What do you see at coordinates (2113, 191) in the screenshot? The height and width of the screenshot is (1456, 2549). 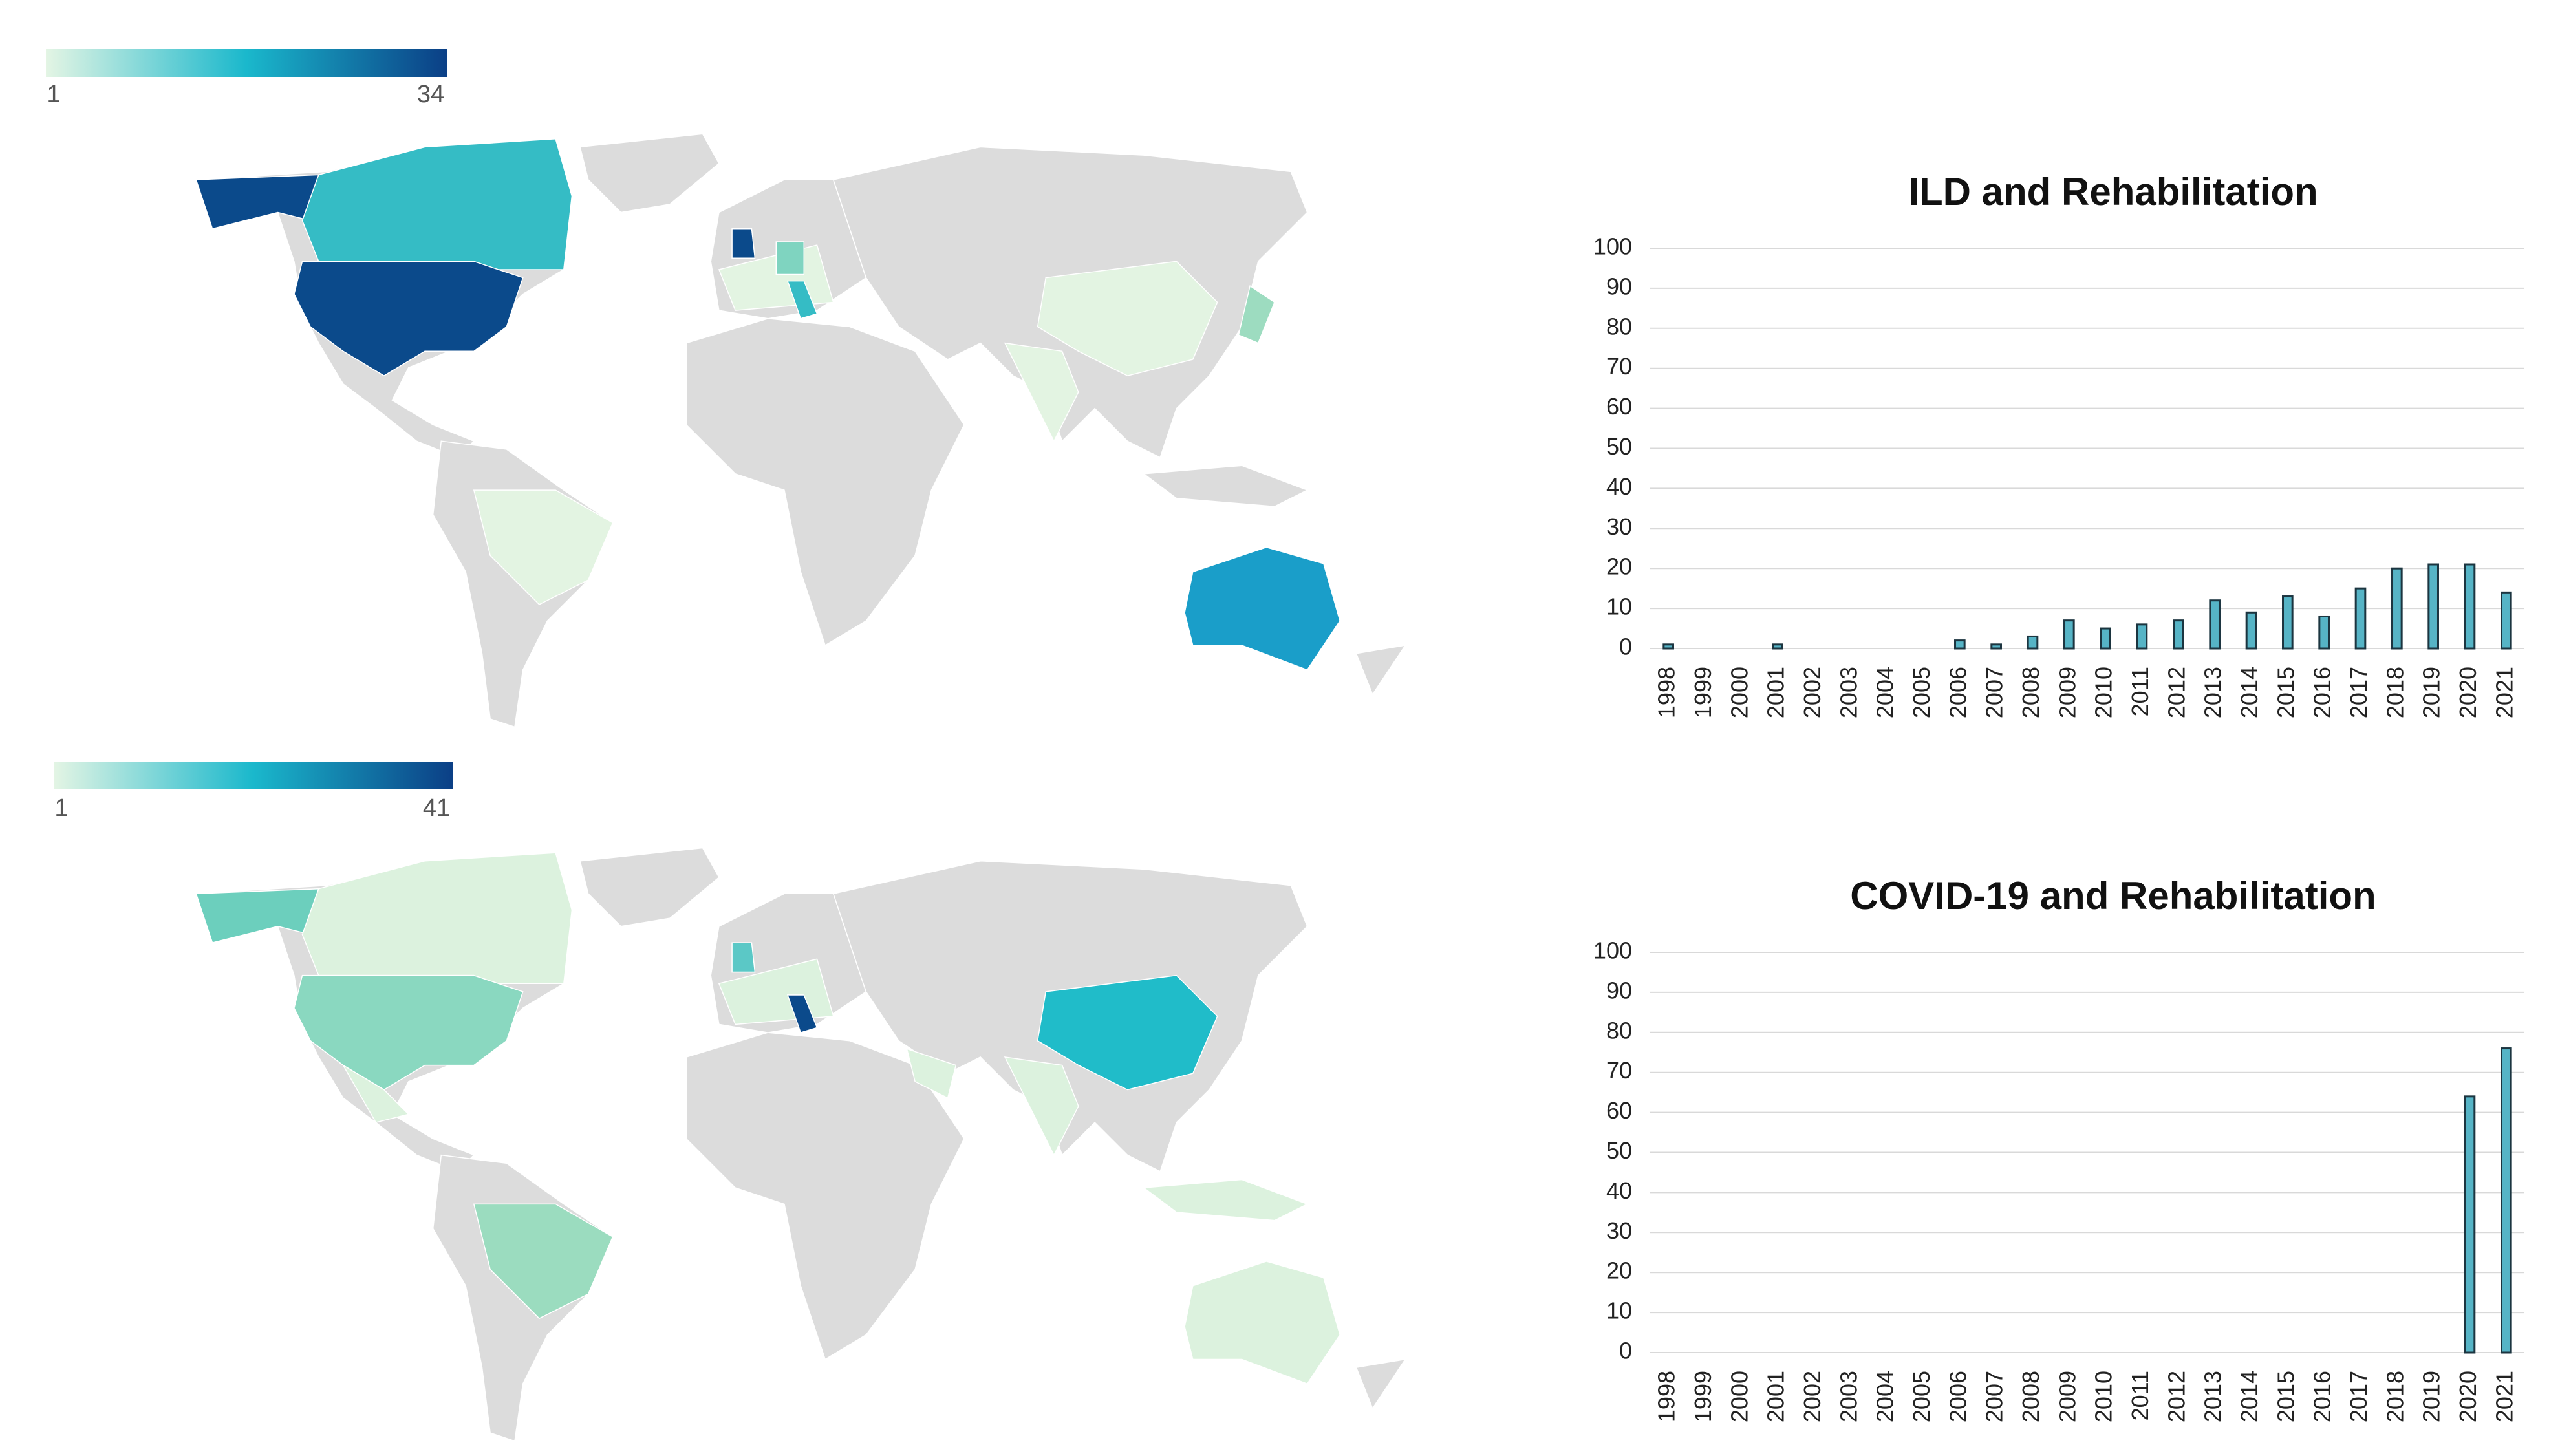 I see `chart-title: ILD and Rehabilitation` at bounding box center [2113, 191].